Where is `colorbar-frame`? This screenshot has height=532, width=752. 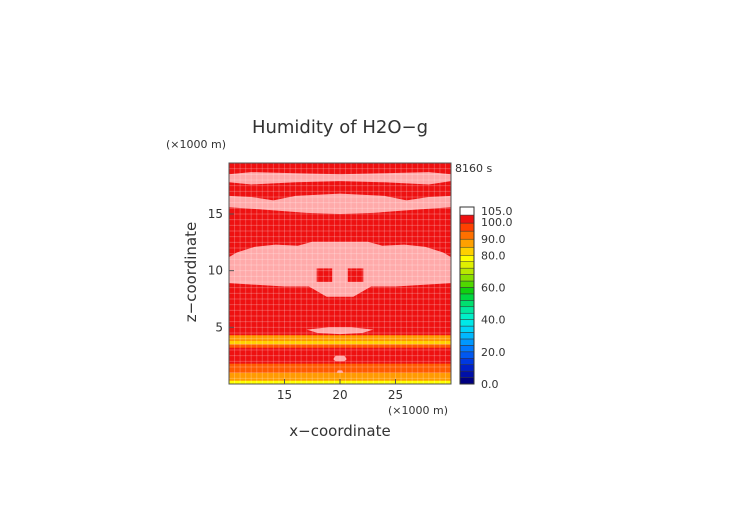 colorbar-frame is located at coordinates (467, 295).